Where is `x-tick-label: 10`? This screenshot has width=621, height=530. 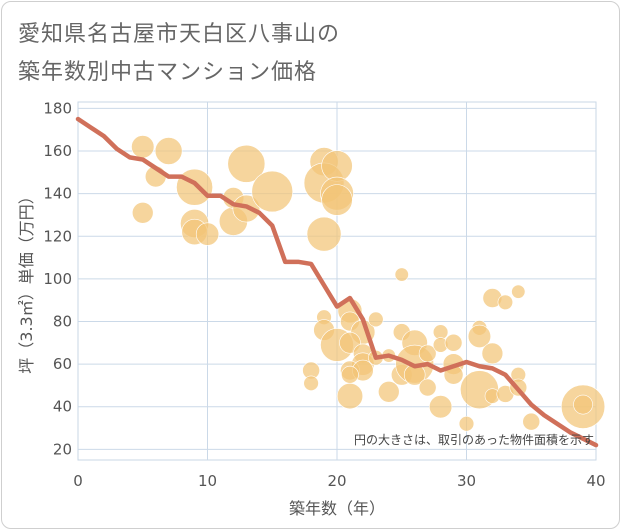 x-tick-label: 10 is located at coordinates (207, 481).